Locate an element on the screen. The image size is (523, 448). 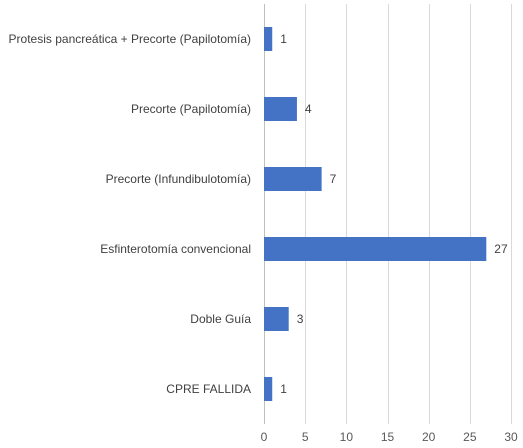
category-label: Precorte (Papilotomía) is located at coordinates (191, 109).